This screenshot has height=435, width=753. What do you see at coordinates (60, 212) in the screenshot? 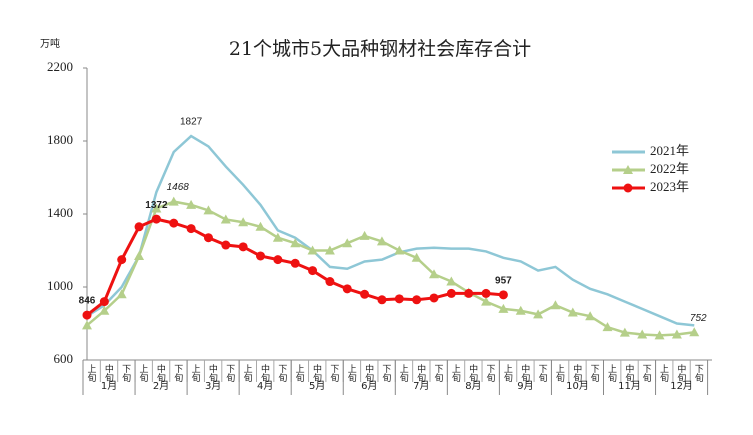
I see `y-tick-label: 1400` at bounding box center [60, 212].